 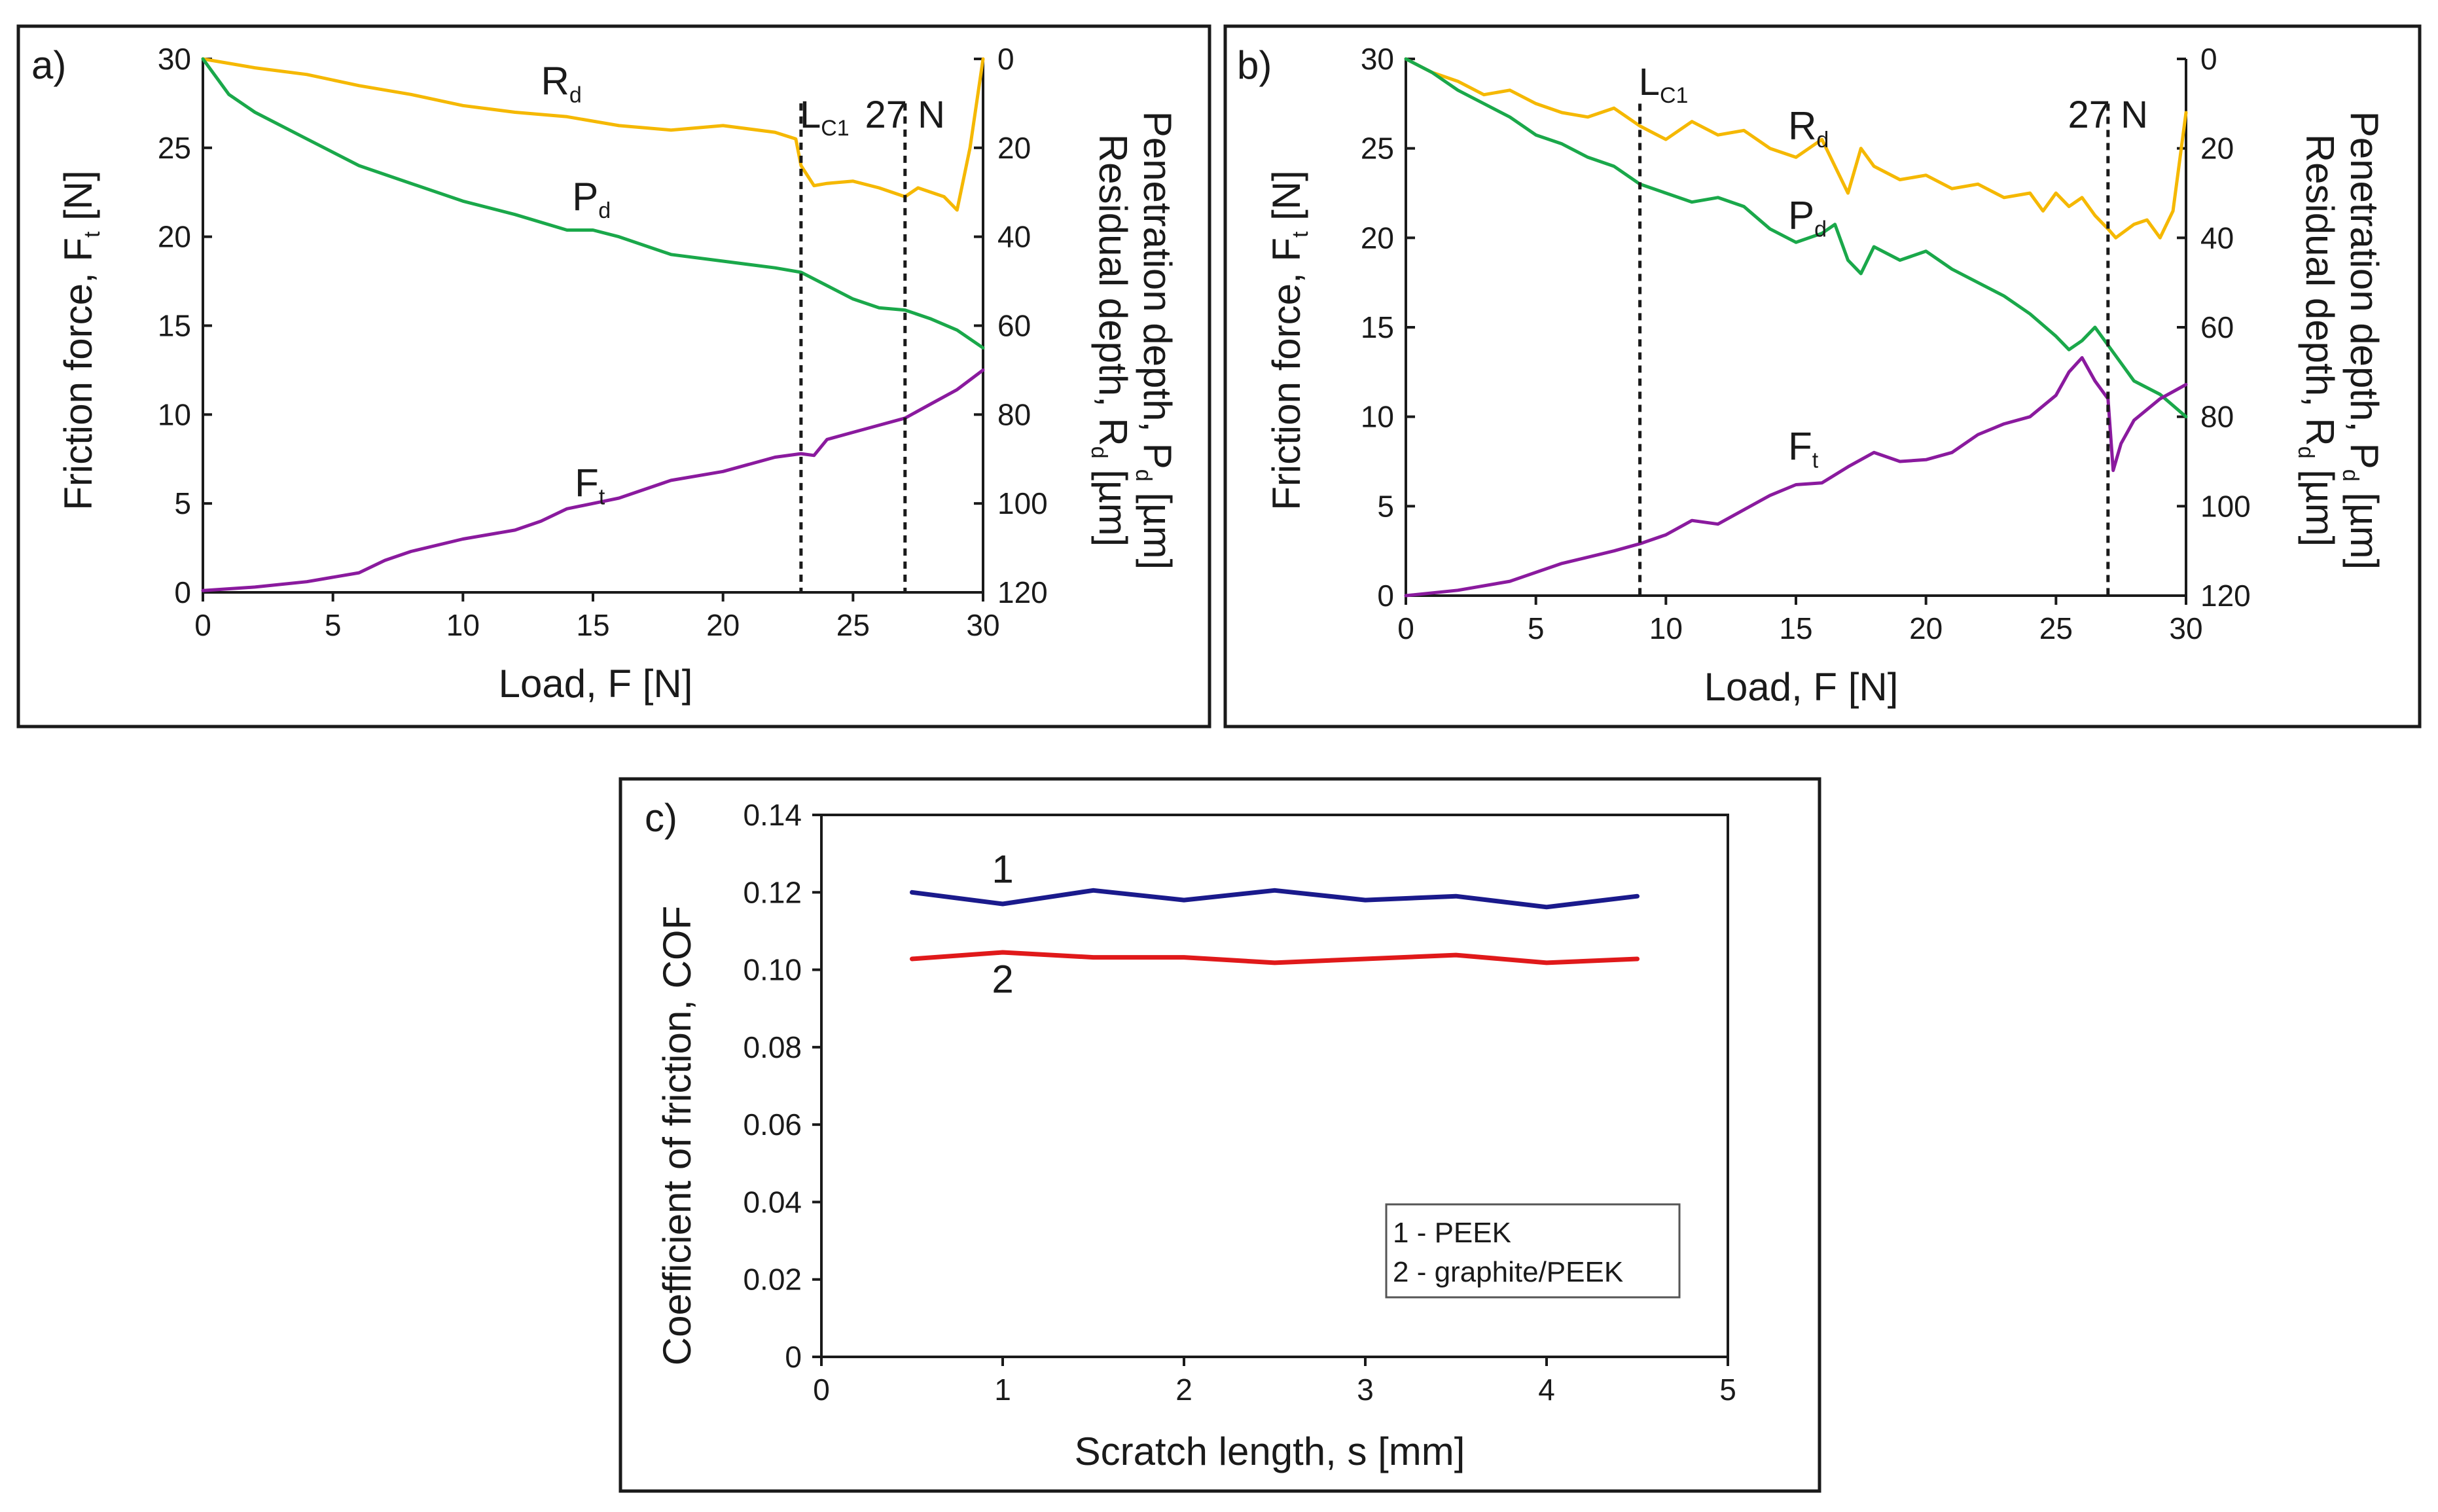 I want to click on panel-a-series-r-d, so click(x=593, y=134).